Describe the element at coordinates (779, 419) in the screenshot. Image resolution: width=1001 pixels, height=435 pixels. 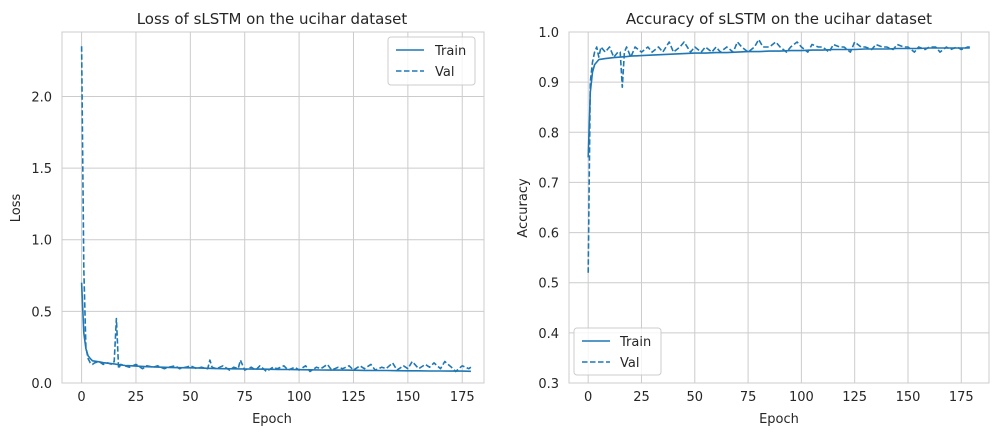
I see `accuracy-x-axis-label: Epoch` at that location.